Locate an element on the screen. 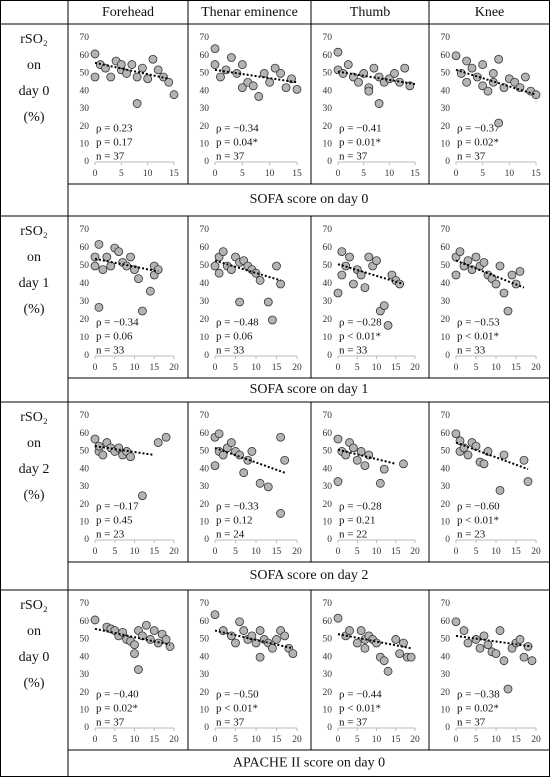 The height and width of the screenshot is (777, 550). column-header: Thumb is located at coordinates (370, 12).